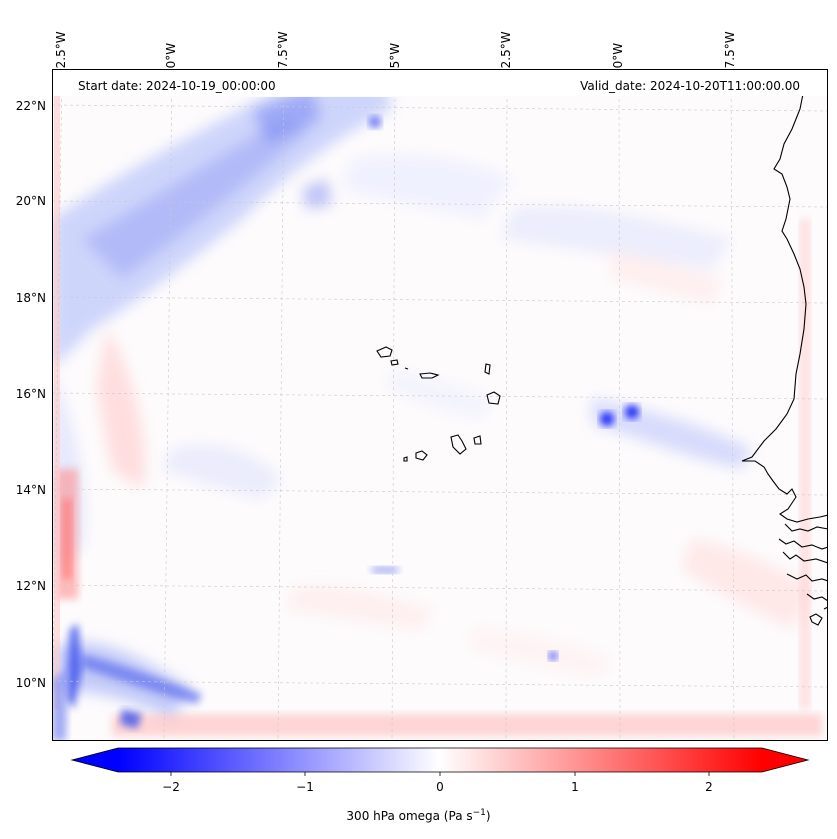 Image resolution: width=837 pixels, height=839 pixels. I want to click on colorbar-title: 300 hPa omega (Pa s−1), so click(418, 815).